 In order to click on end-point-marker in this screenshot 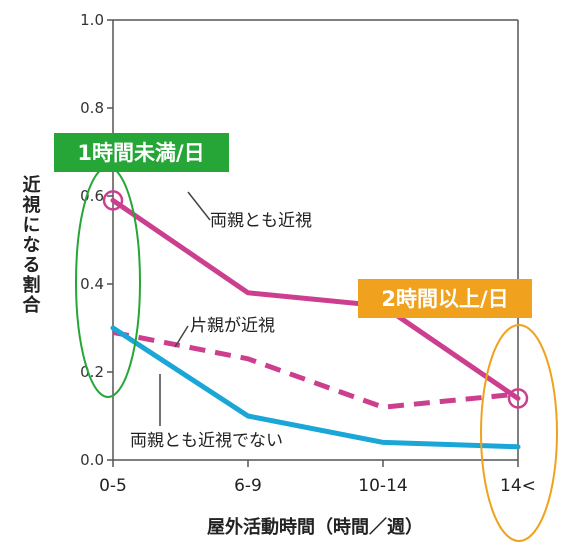, I will do `click(518, 398)`.